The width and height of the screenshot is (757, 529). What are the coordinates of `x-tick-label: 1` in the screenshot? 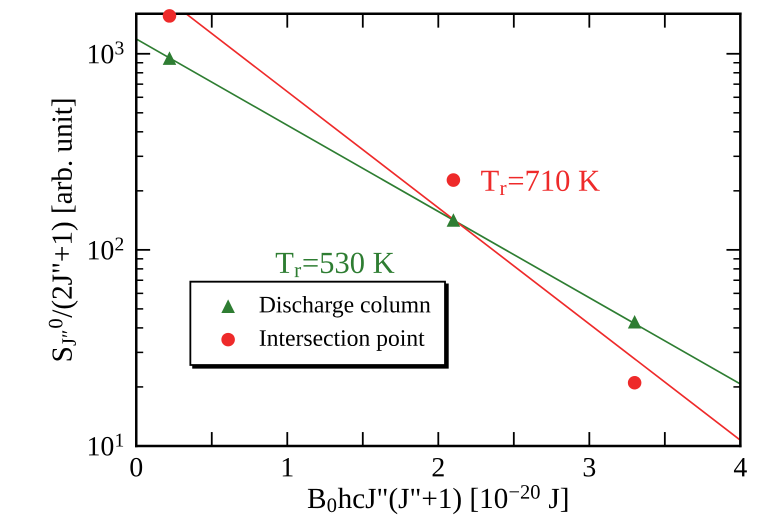 It's located at (287, 467).